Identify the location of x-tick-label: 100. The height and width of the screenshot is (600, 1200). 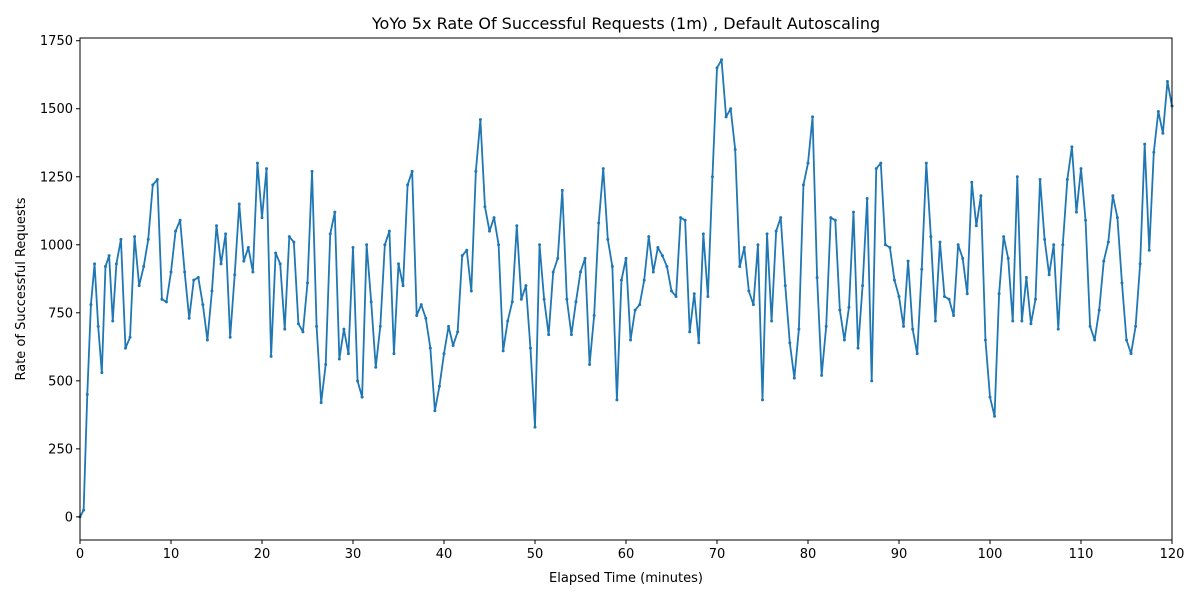
(990, 554).